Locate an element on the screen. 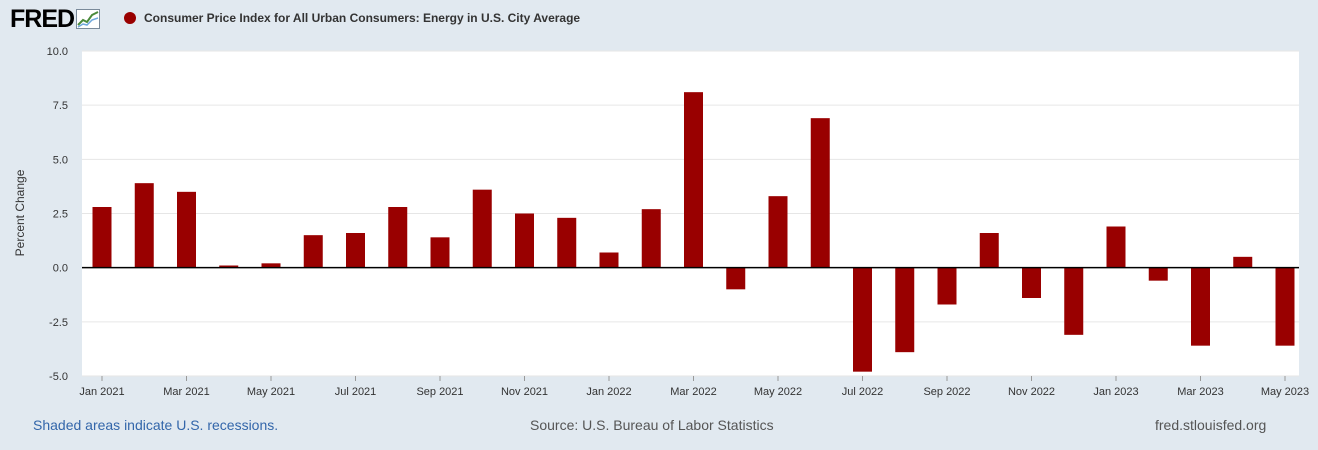  y-tick-label: 7.5 is located at coordinates (60, 106).